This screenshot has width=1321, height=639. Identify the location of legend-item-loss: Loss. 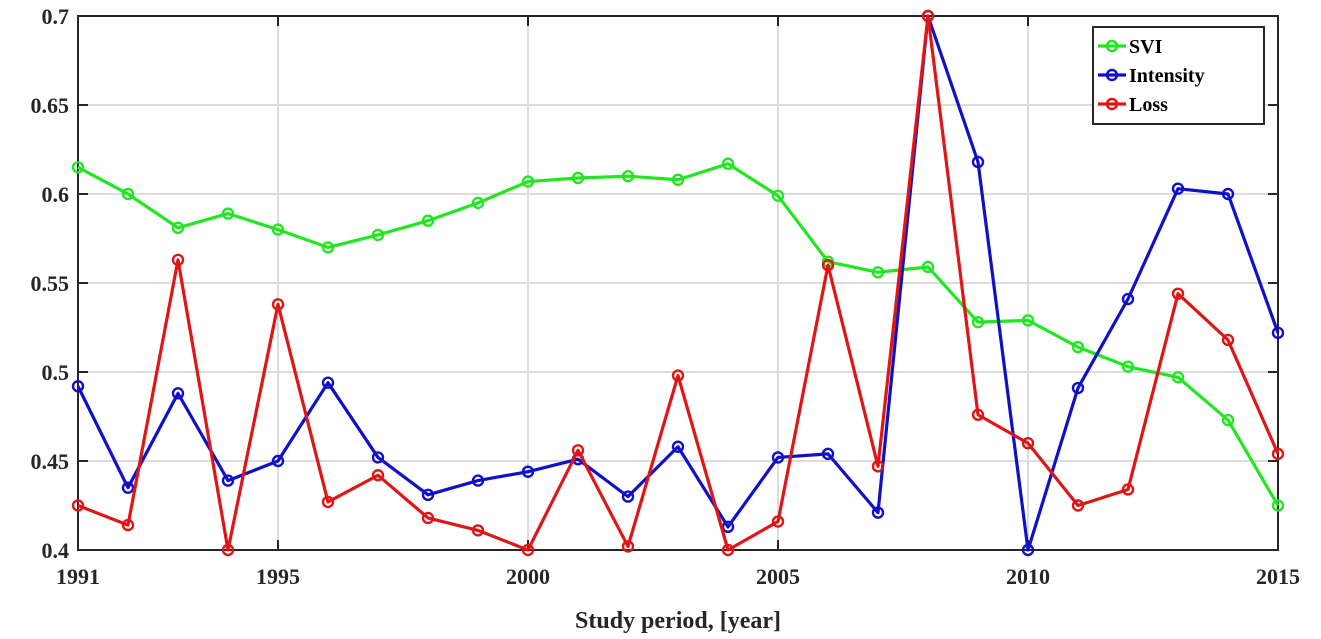
(1133, 105).